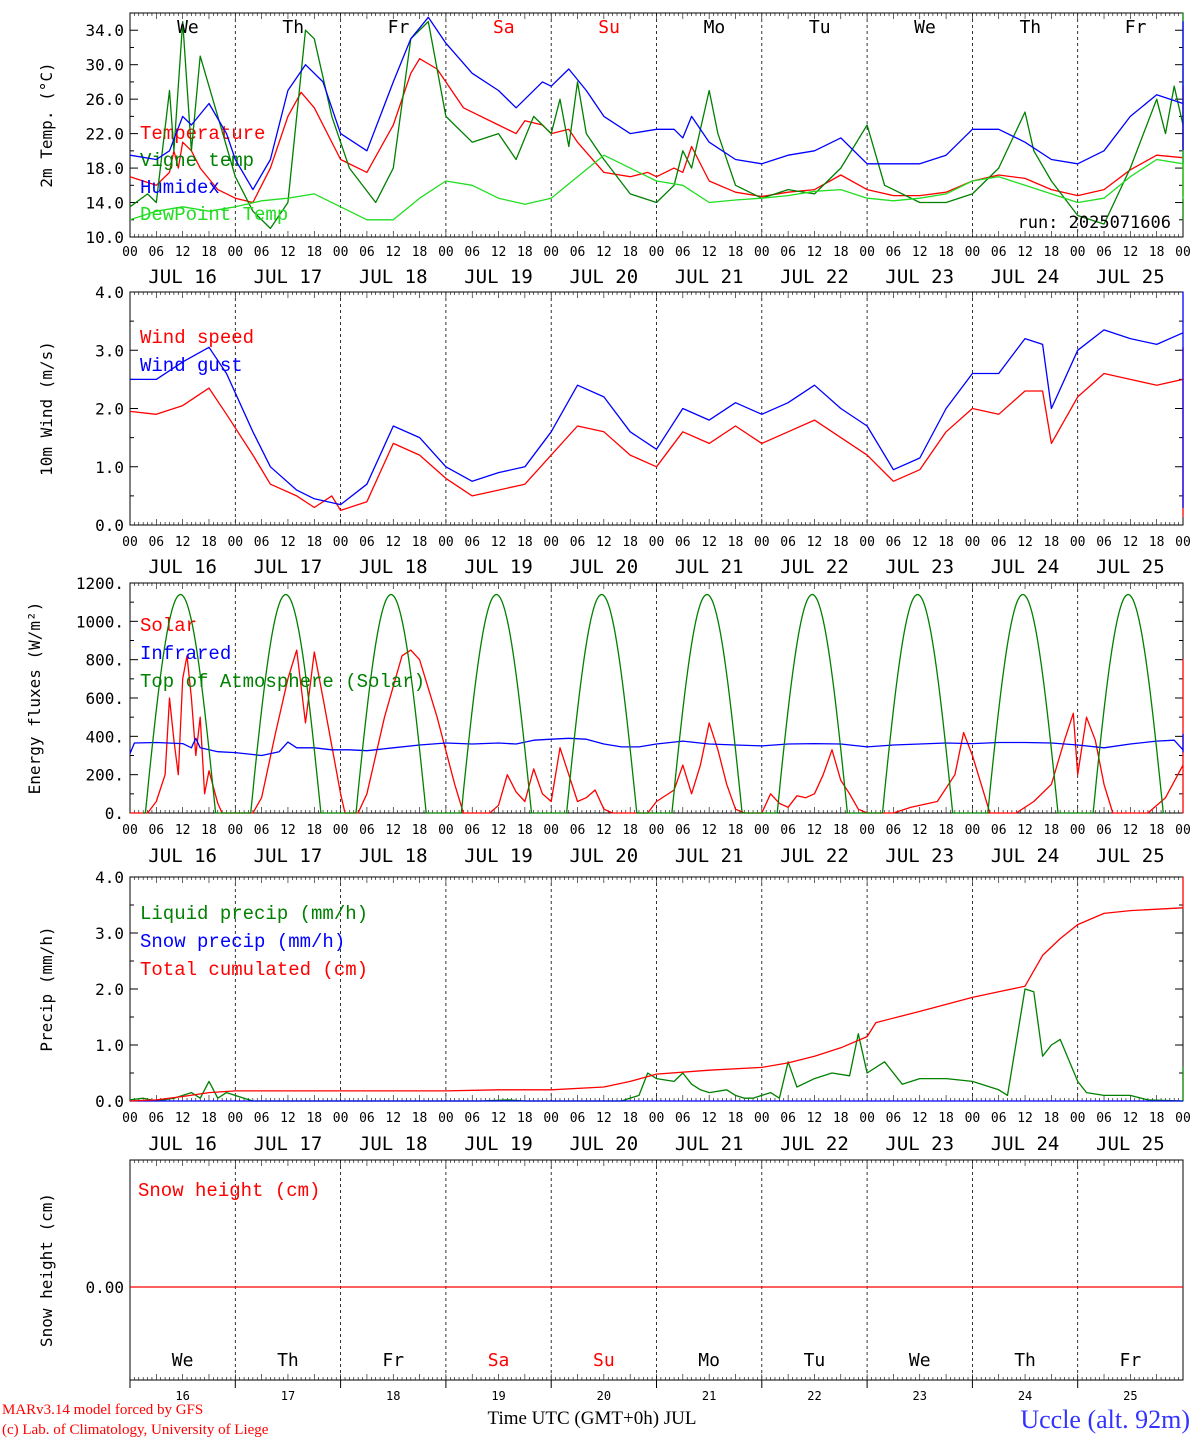  Describe the element at coordinates (1025, 1144) in the screenshot. I see `date-label: JUL 24` at that location.